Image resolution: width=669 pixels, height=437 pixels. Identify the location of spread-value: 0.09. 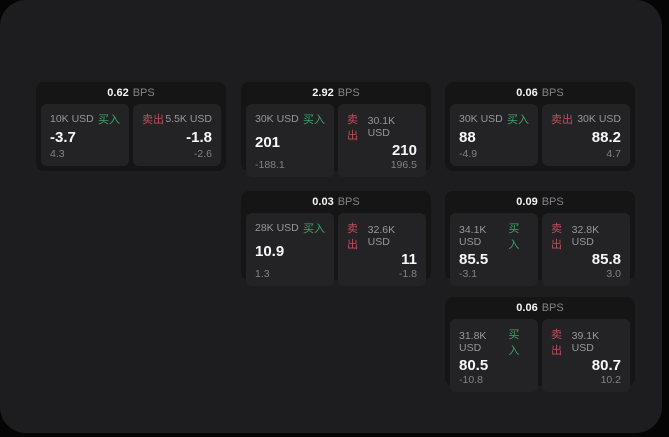
(527, 202).